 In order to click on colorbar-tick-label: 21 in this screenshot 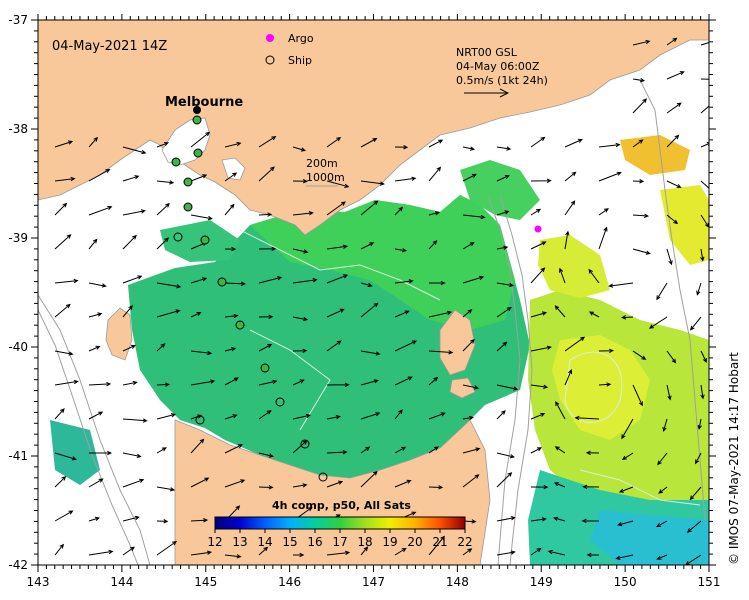, I will do `click(439, 542)`.